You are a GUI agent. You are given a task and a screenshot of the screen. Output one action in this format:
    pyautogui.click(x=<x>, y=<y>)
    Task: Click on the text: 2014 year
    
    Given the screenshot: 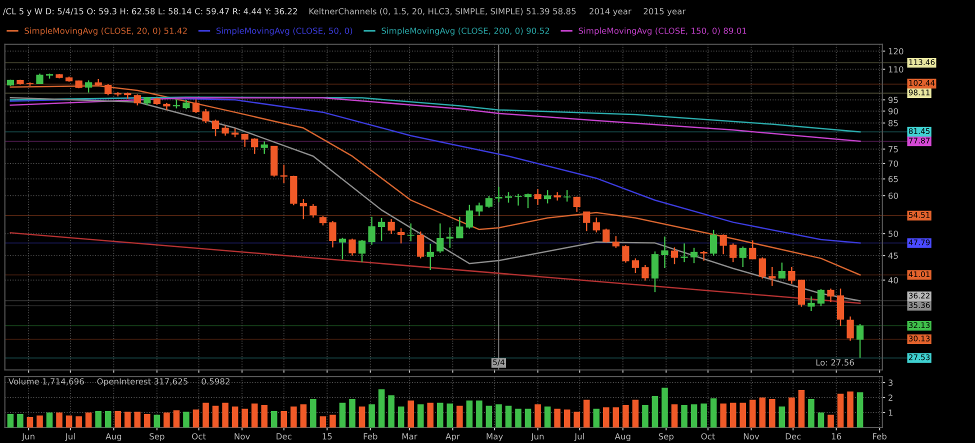 What is the action you would take?
    pyautogui.click(x=611, y=12)
    